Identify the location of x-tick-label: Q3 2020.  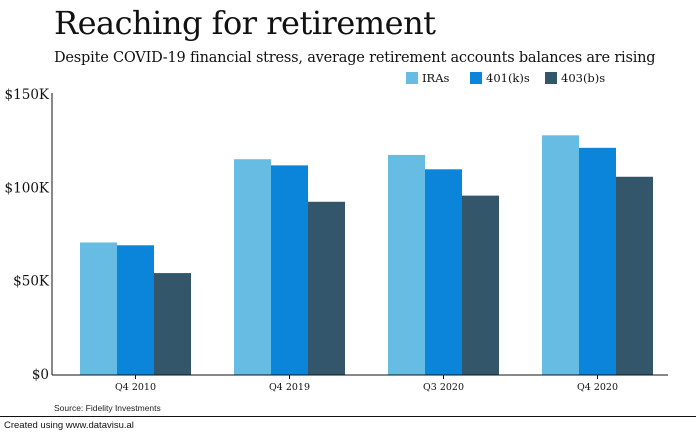
(443, 387).